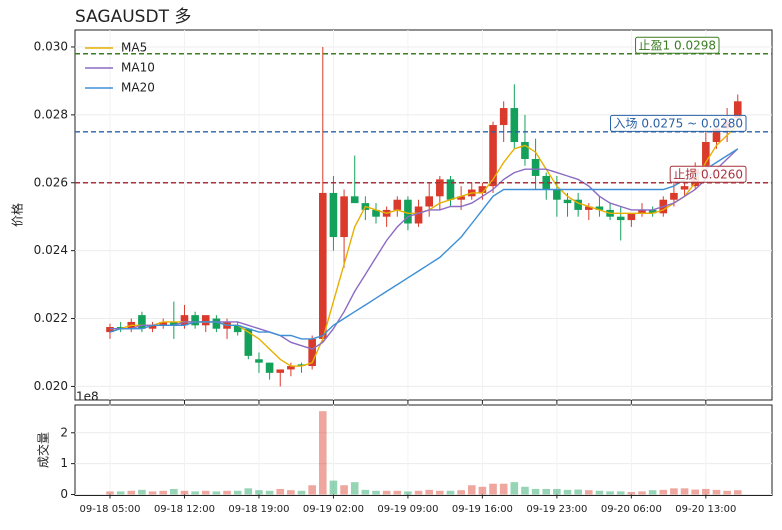  Describe the element at coordinates (678, 123) in the screenshot. I see `level-label: 入场 0.0275 ~ 0.0280` at that location.